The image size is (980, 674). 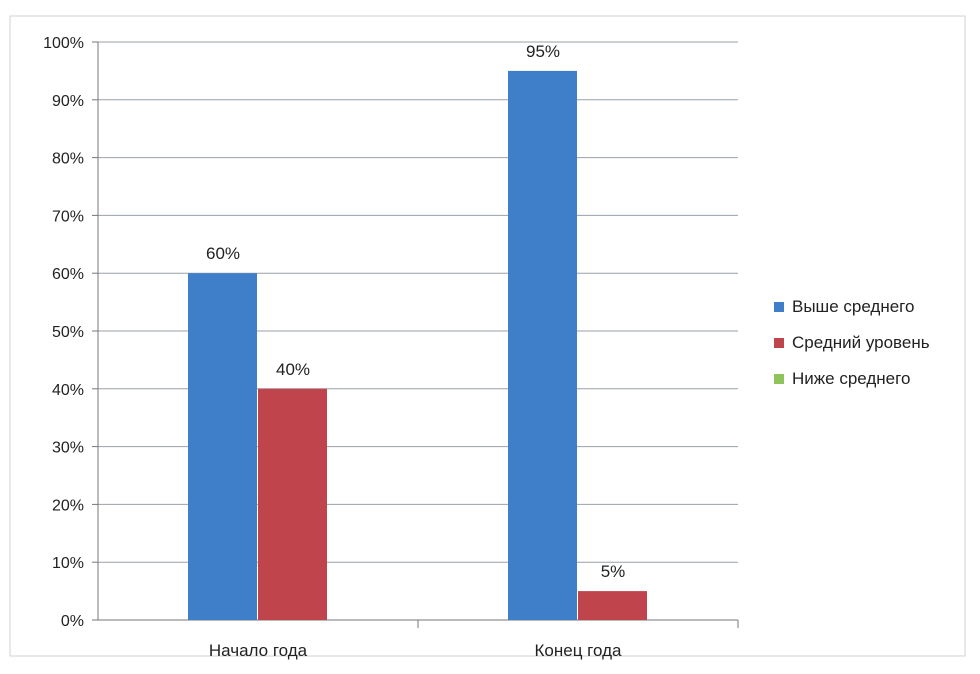 What do you see at coordinates (543, 51) in the screenshot?
I see `data-label: 95%` at bounding box center [543, 51].